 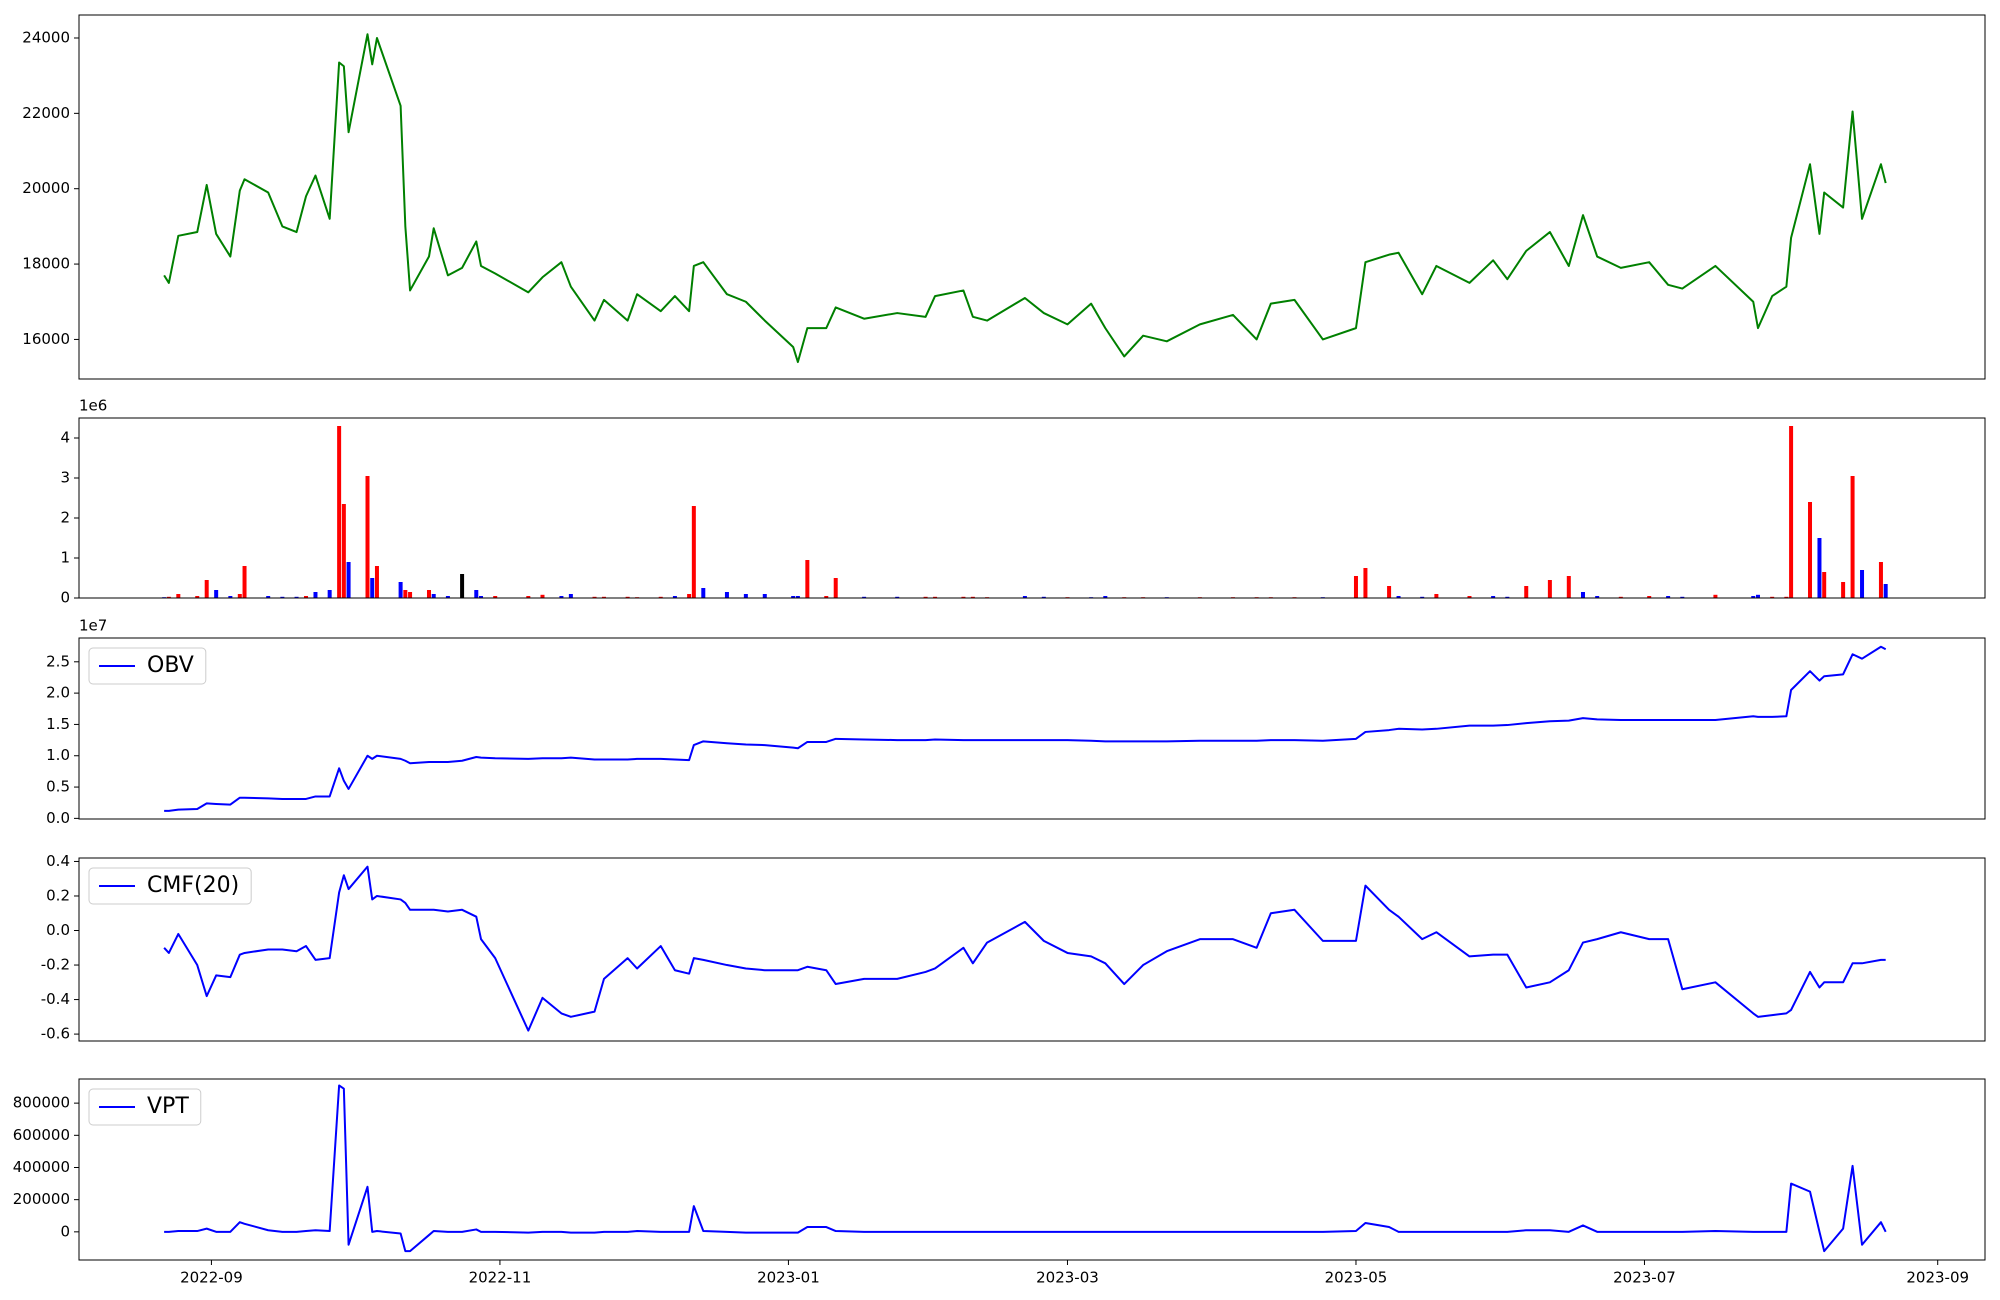 I want to click on y-tick-label: 0.5, so click(x=58, y=787).